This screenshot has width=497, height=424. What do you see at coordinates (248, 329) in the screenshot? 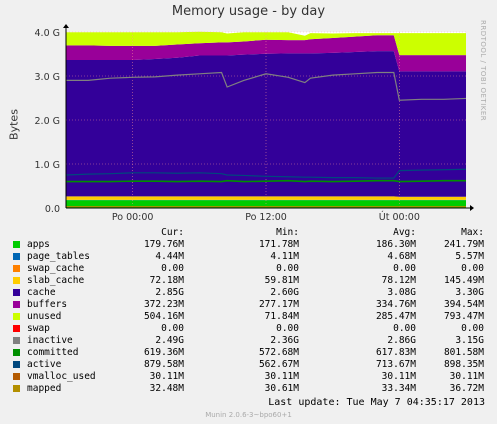
I see `legend-row-swap: swap 0.00 0.00 0.00 0.00` at bounding box center [248, 329].